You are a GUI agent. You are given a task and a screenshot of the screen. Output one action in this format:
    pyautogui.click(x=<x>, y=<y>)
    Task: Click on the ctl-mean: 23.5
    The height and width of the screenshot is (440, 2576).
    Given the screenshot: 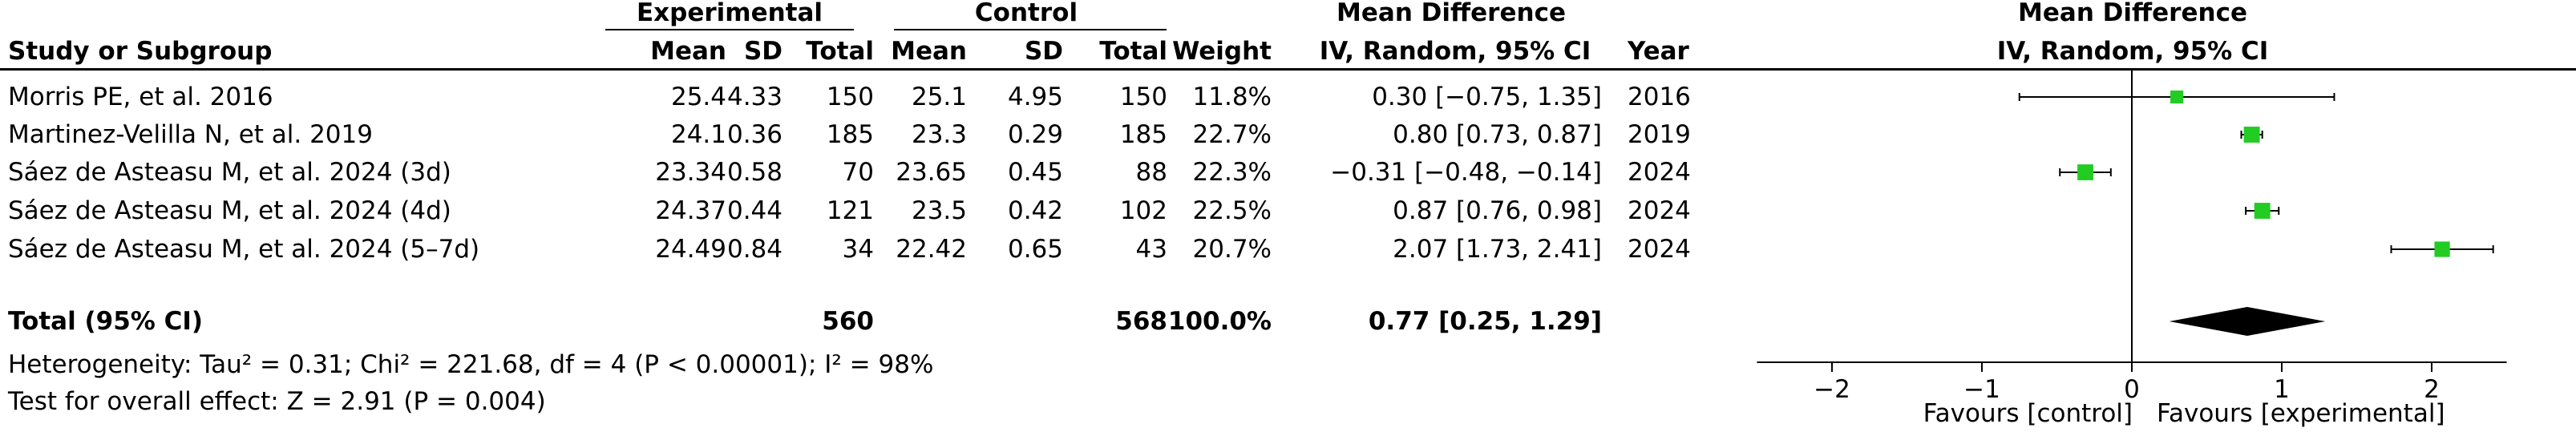 What is the action you would take?
    pyautogui.click(x=939, y=211)
    